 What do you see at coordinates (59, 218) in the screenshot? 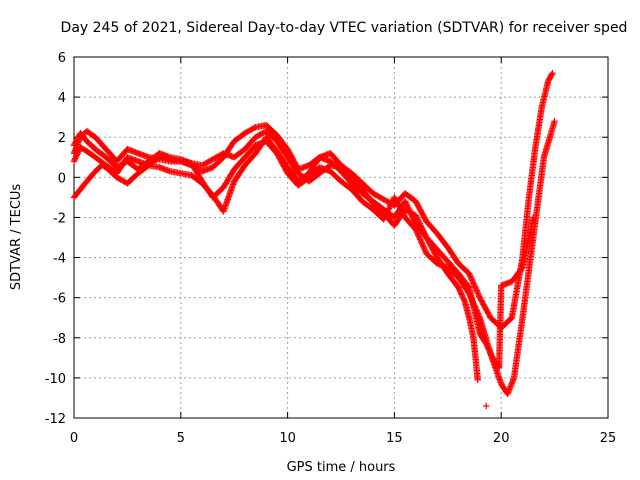
I see `y-tick-label: -2` at bounding box center [59, 218].